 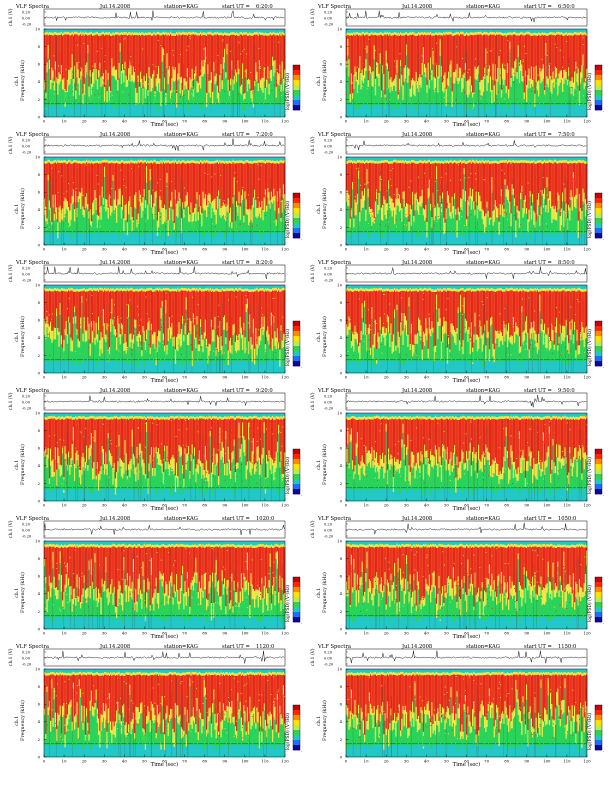 I want to click on waveform-trace, so click(x=466, y=272).